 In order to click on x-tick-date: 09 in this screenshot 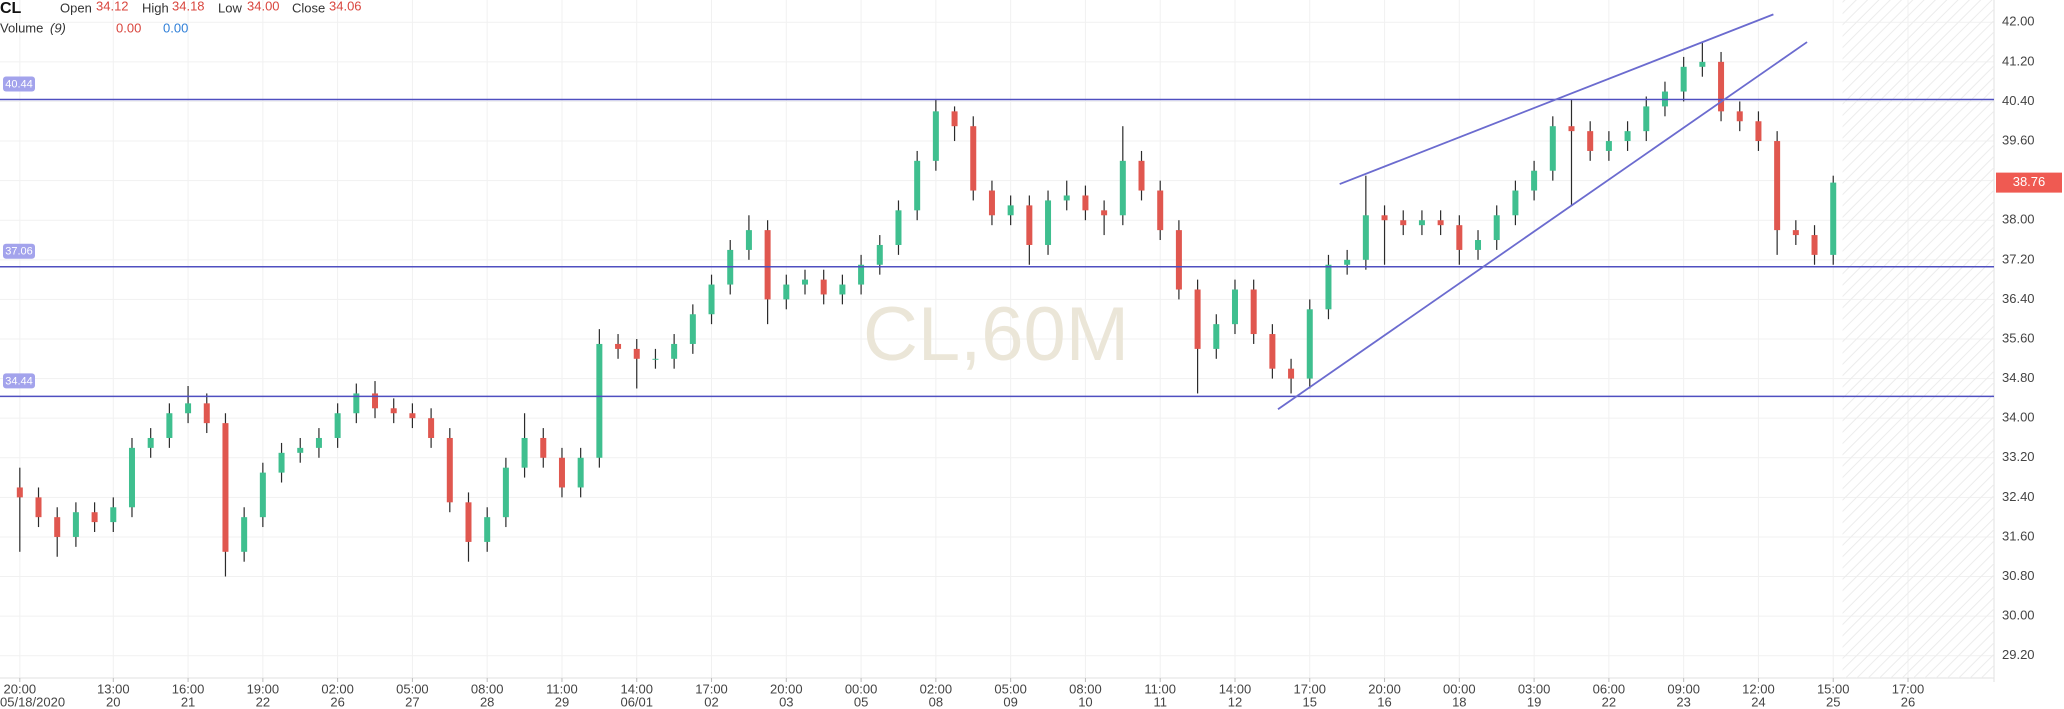, I will do `click(1010, 701)`.